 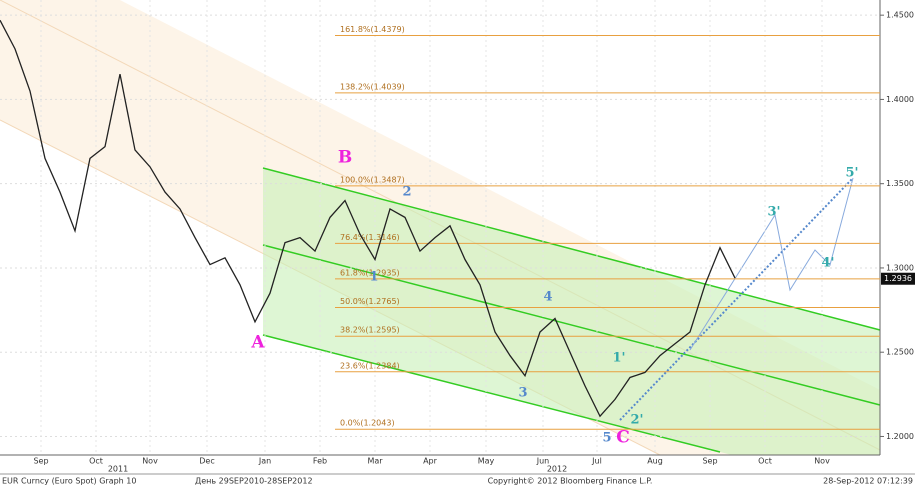 What do you see at coordinates (596, 461) in the screenshot?
I see `x-tick-label: Jul` at bounding box center [596, 461].